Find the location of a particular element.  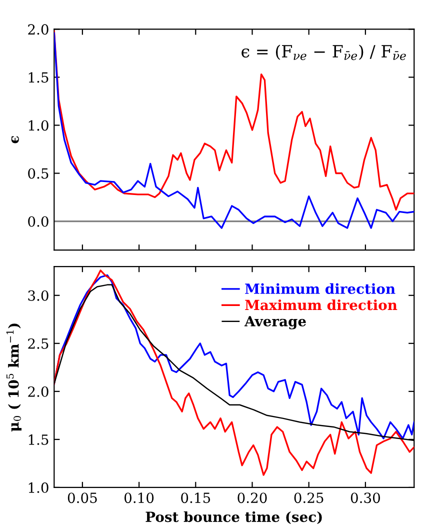

x-tick-label: 0.05 is located at coordinates (82, 498).